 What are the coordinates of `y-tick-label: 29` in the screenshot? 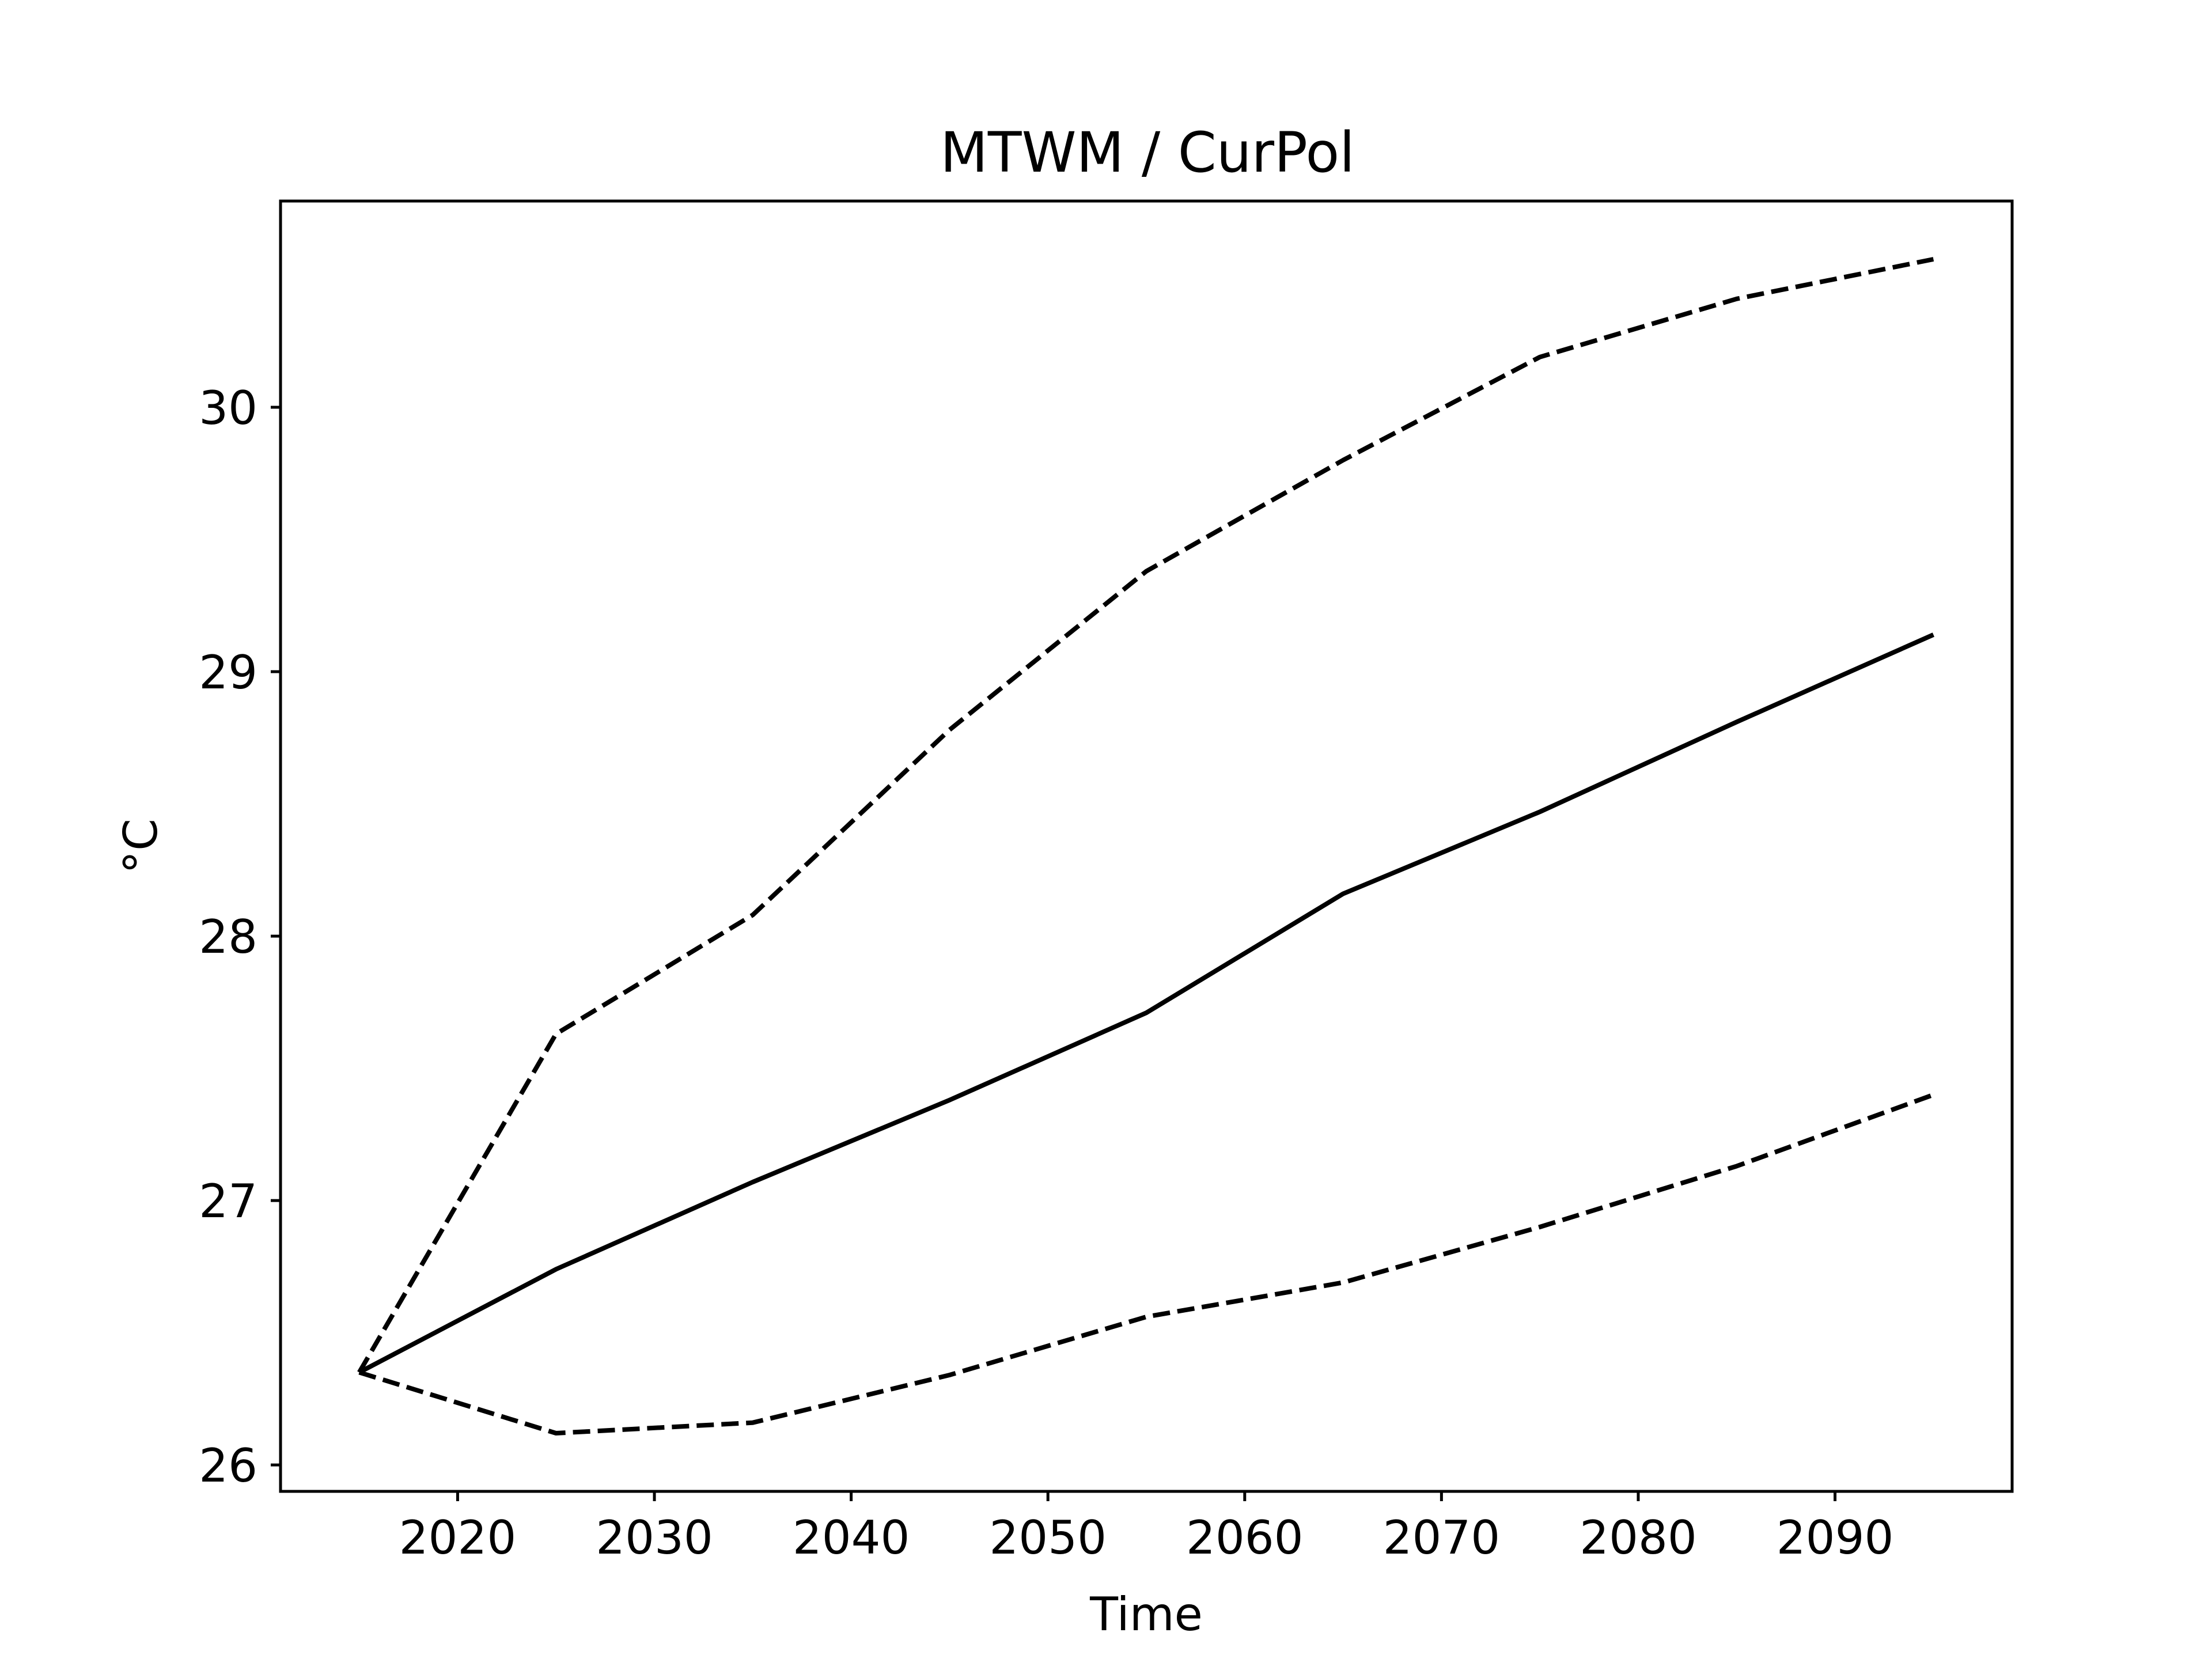 It's located at (228, 672).